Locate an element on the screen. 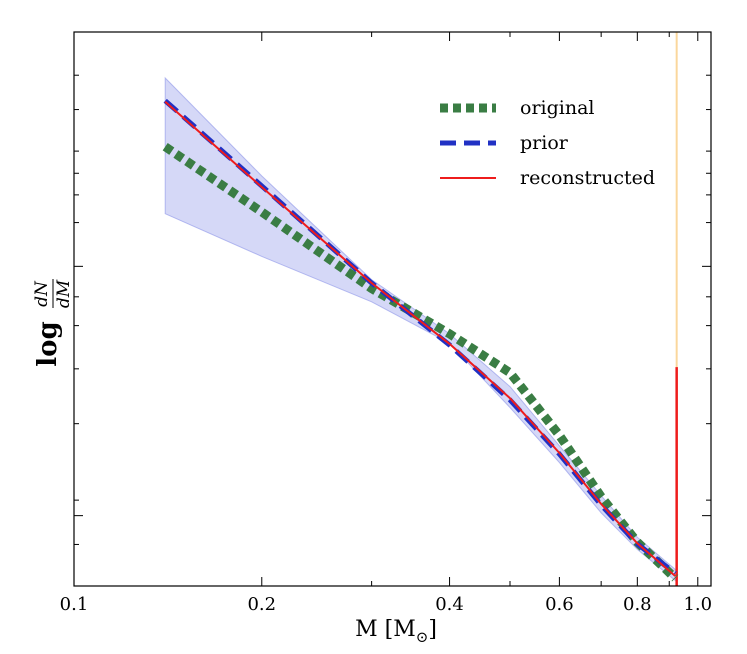 The height and width of the screenshot is (654, 747). y-axis-label: log dN dM is located at coordinates (53, 323).